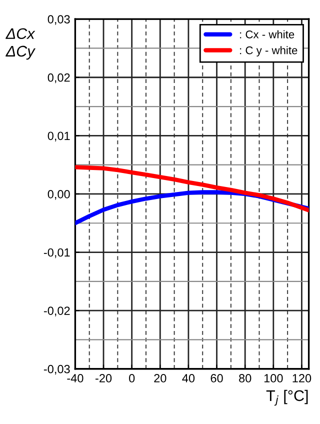  What do you see at coordinates (269, 51) in the screenshot?
I see `legend-label: : C y - white` at bounding box center [269, 51].